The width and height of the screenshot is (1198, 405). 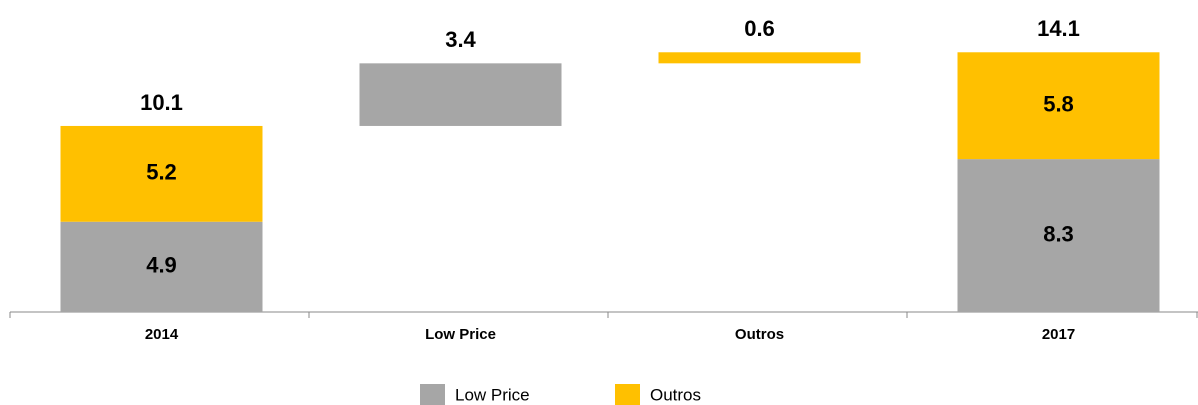 What do you see at coordinates (492, 394) in the screenshot?
I see `legend-label: Low Price` at bounding box center [492, 394].